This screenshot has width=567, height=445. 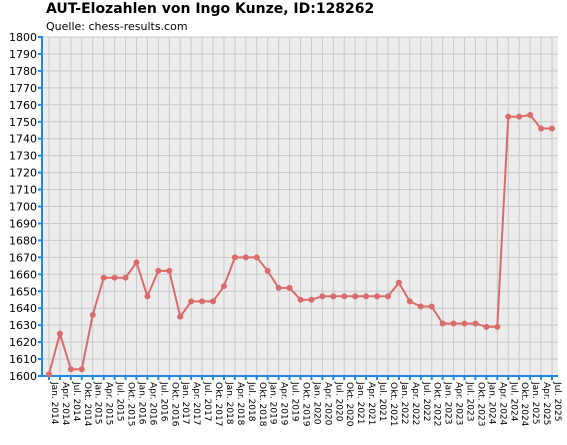 What do you see at coordinates (218, 404) in the screenshot?
I see `x-tick-label: Okt. 2017` at bounding box center [218, 404].